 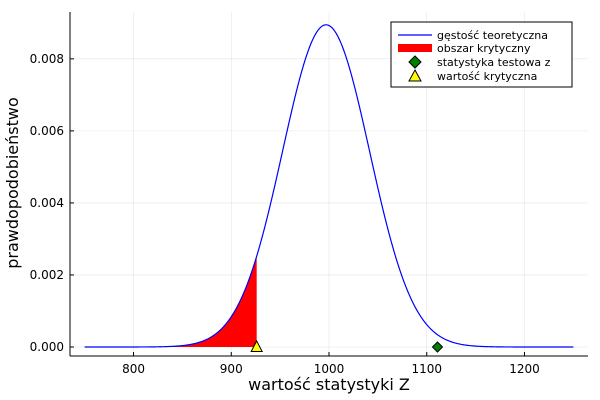 I want to click on critical-value-marker, so click(x=257, y=345).